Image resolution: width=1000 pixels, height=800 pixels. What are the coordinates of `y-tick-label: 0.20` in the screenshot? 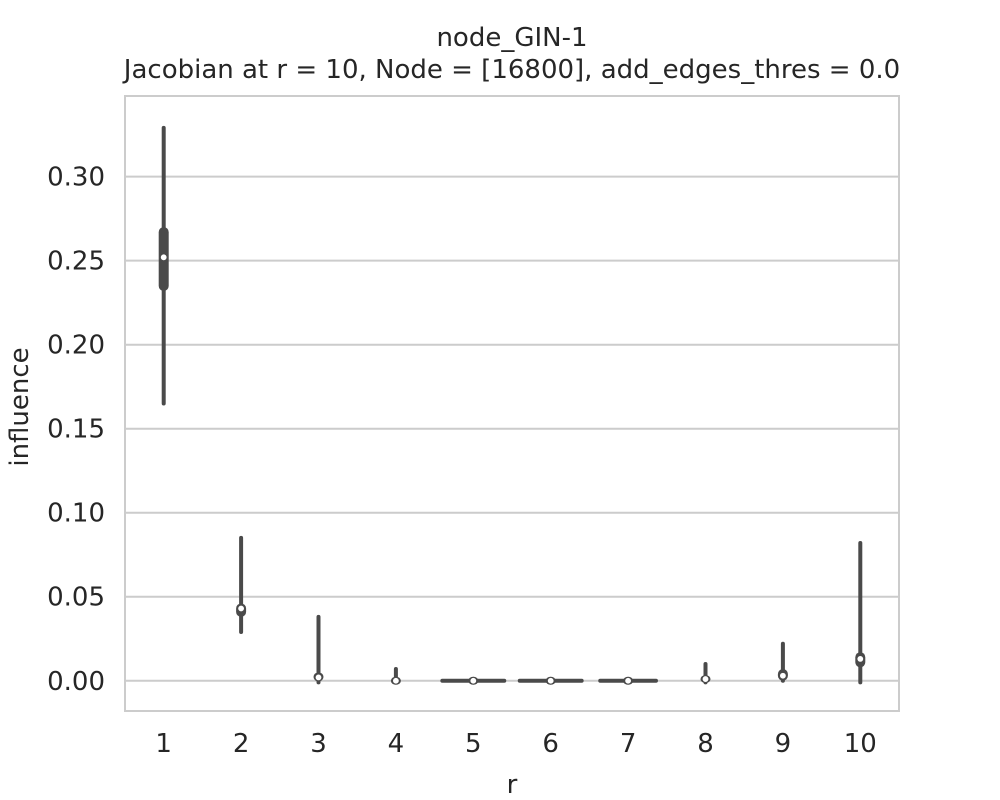 It's located at (76, 346).